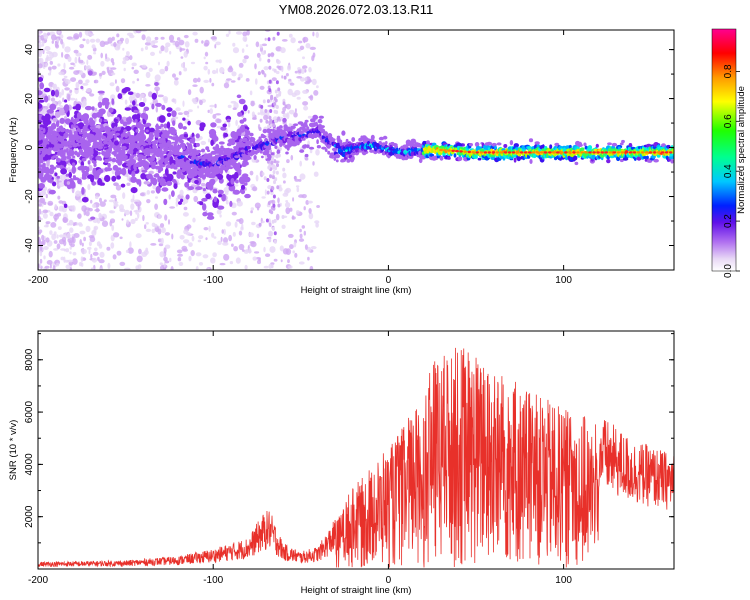  What do you see at coordinates (389, 580) in the screenshot?
I see `snr-xtick-label: 0` at bounding box center [389, 580].